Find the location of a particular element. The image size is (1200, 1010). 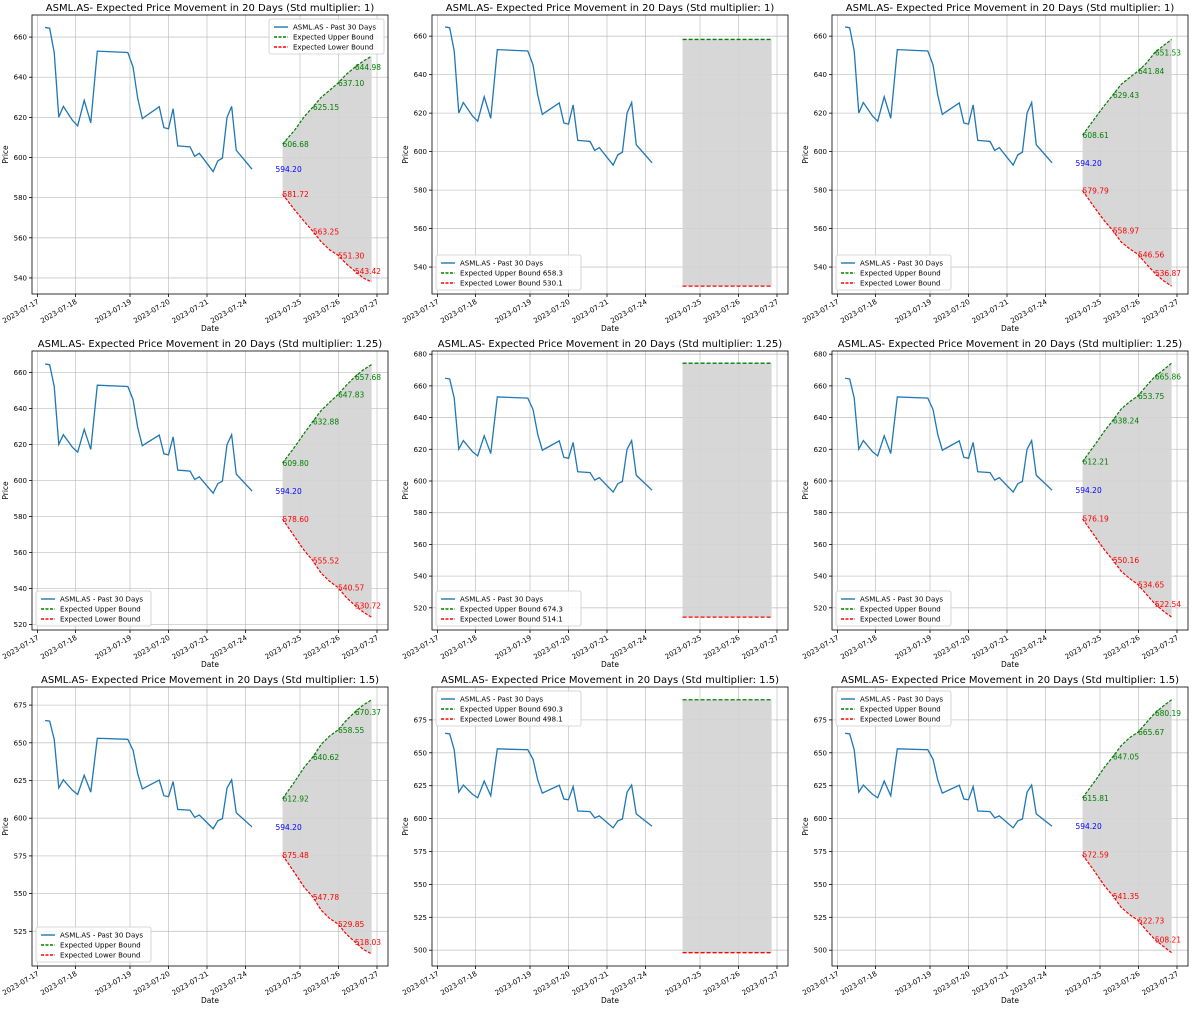

lower-bound-annotation: 547.78 is located at coordinates (326, 897).